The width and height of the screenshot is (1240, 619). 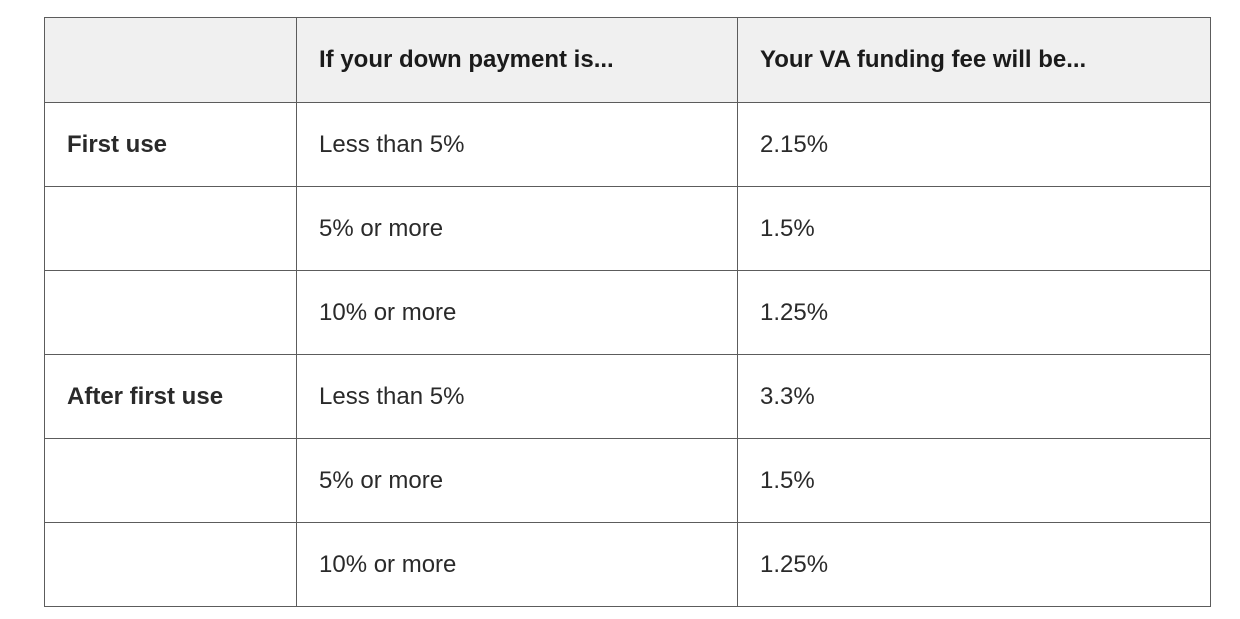 I want to click on table-row: First use Less than 5% 2.15%, so click(x=627, y=144).